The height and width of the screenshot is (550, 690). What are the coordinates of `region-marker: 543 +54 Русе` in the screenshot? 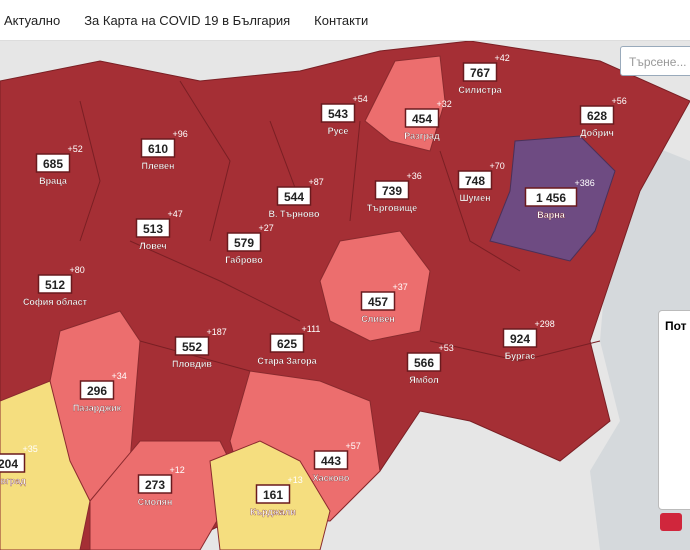 It's located at (344, 115).